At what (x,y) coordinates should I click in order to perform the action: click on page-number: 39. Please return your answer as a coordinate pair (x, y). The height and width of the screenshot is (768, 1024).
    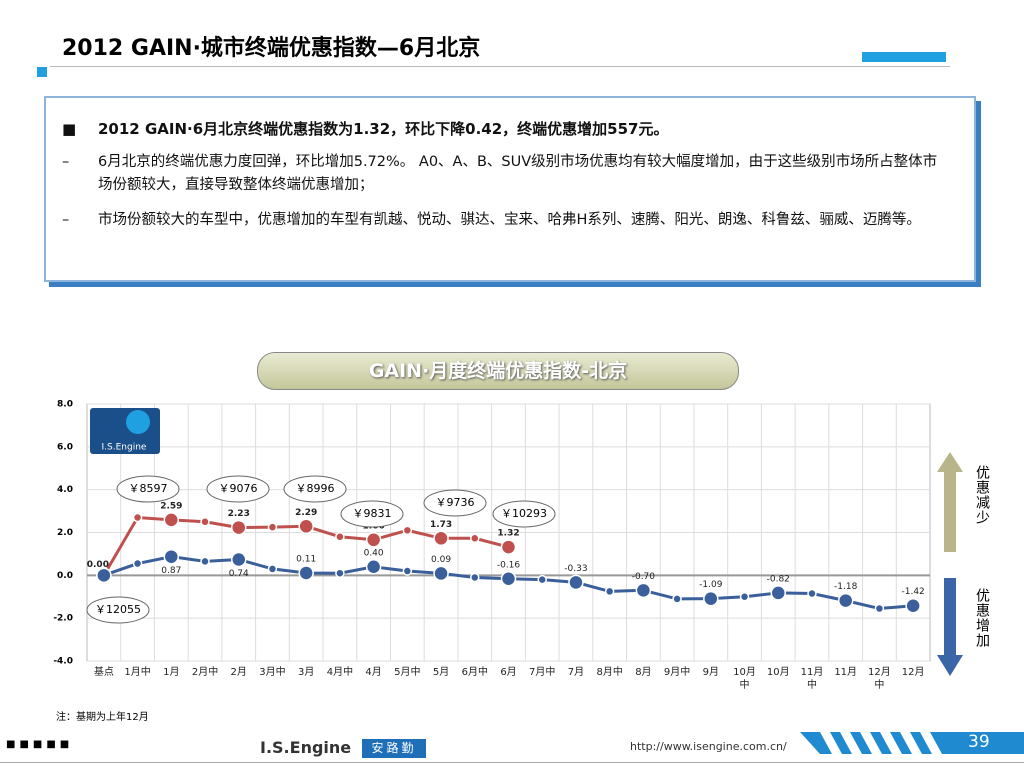
    Looking at the image, I should click on (979, 742).